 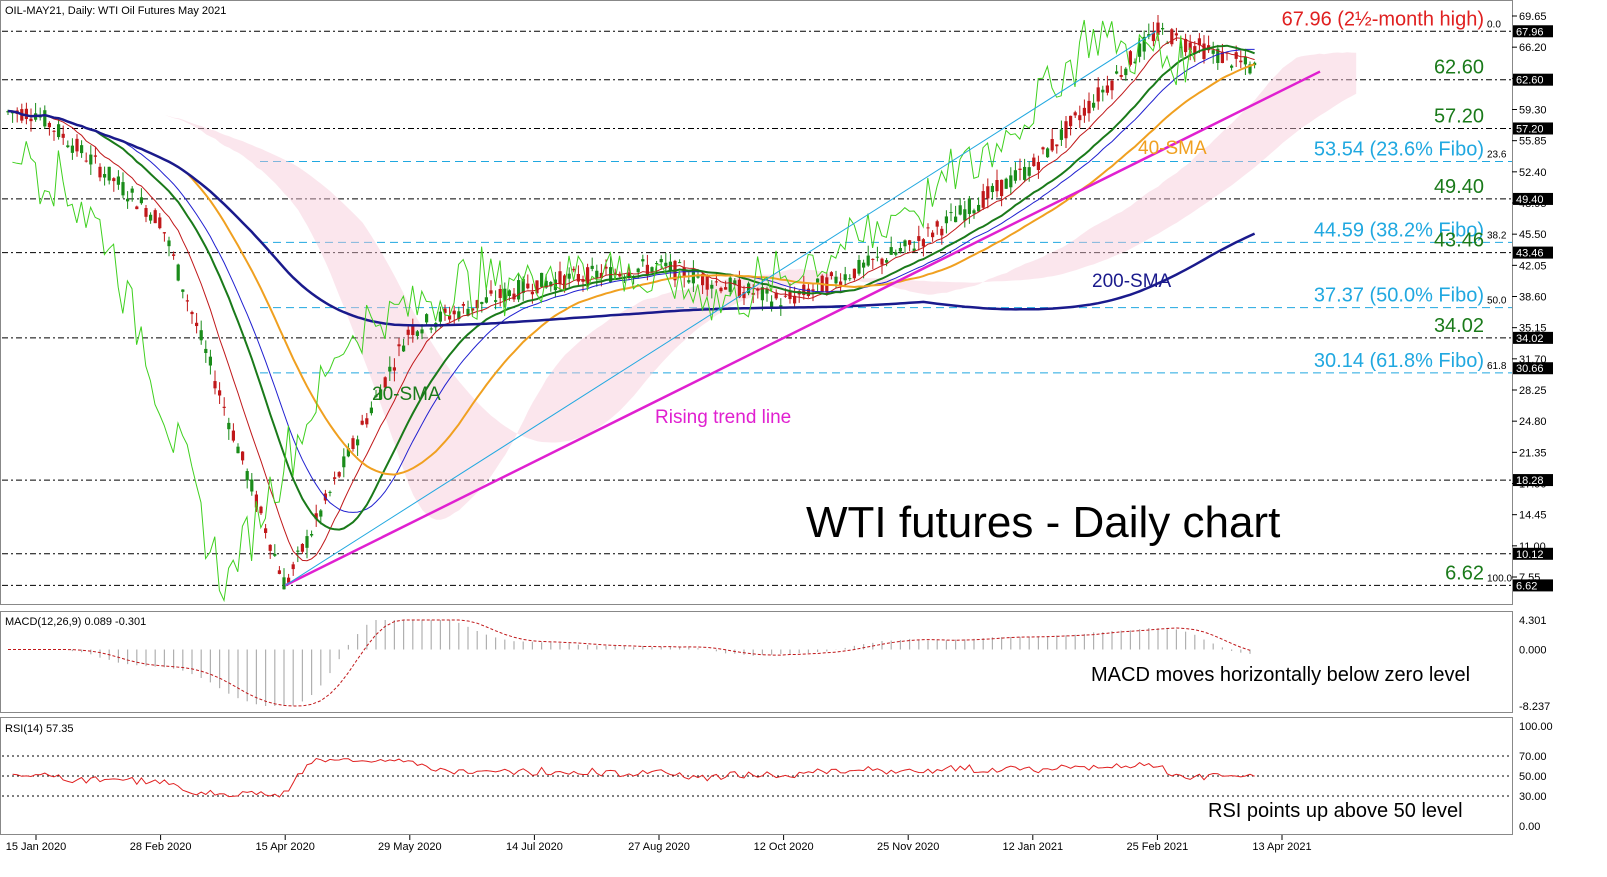 I want to click on x-tick-label: 25 Nov 2020, so click(x=908, y=847).